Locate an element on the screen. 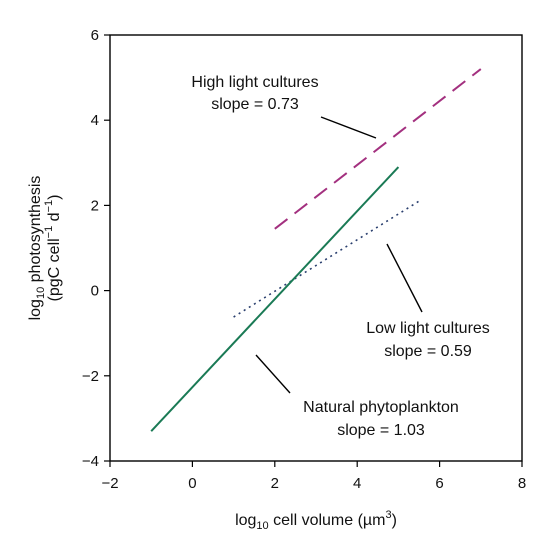 Image resolution: width=554 pixels, height=544 pixels. x-tick-label: 2 is located at coordinates (275, 483).